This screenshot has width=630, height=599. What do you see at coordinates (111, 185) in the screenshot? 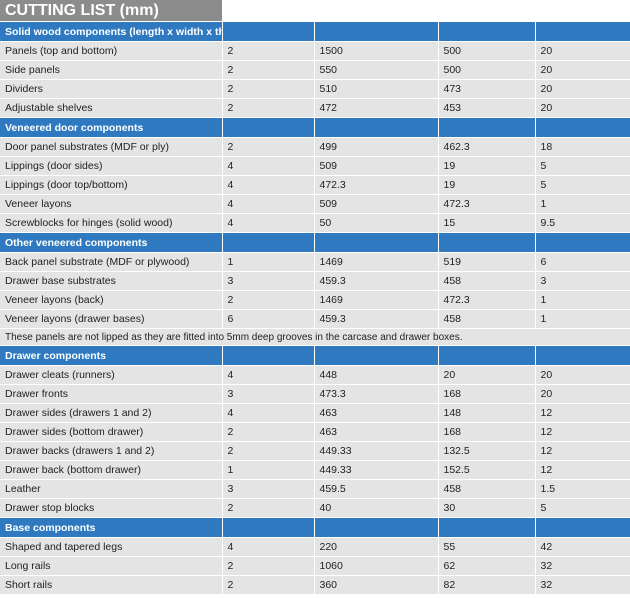
I see `component-cell: Lippings (door top/bottom)` at bounding box center [111, 185].